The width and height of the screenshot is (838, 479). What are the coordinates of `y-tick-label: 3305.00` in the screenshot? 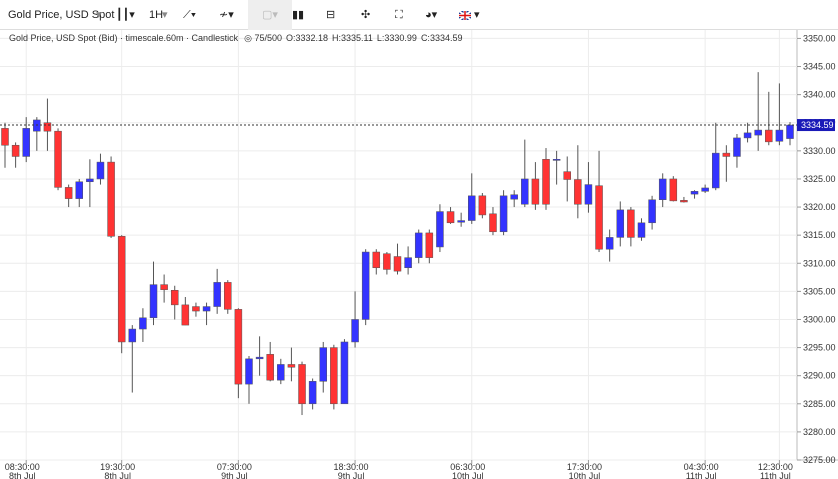 It's located at (819, 291).